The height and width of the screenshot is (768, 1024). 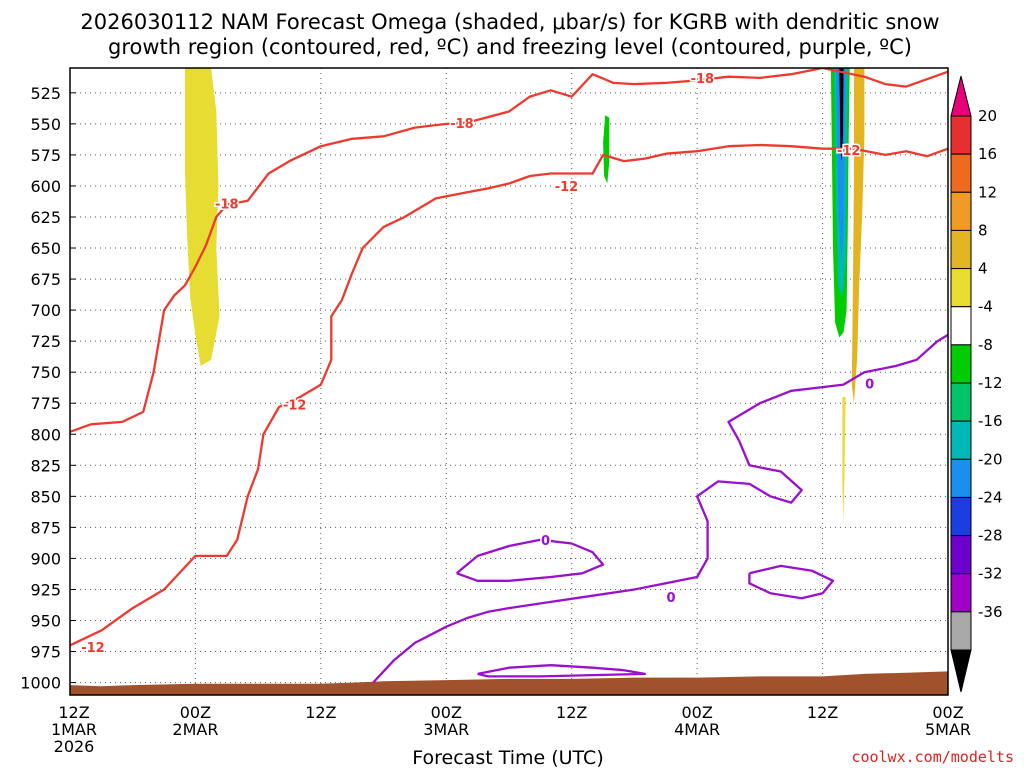 I want to click on y-tick-label-650: 650, so click(x=45, y=248).